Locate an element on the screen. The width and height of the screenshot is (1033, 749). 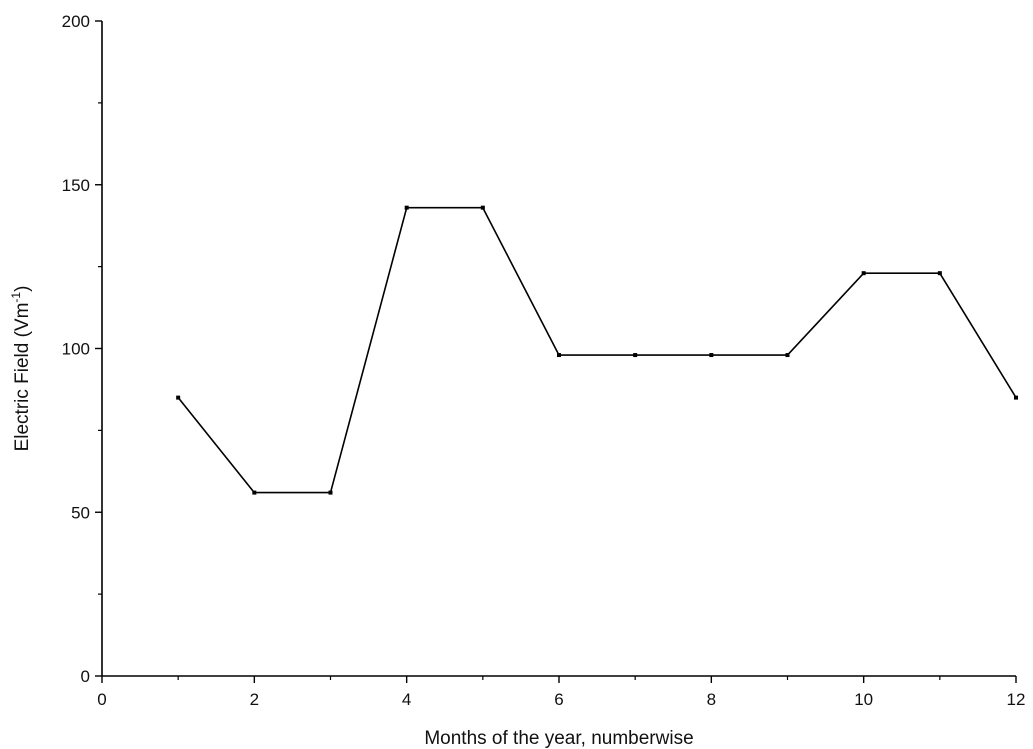
y-axis-title-main: Electric Field (Vm is located at coordinates (22, 377).